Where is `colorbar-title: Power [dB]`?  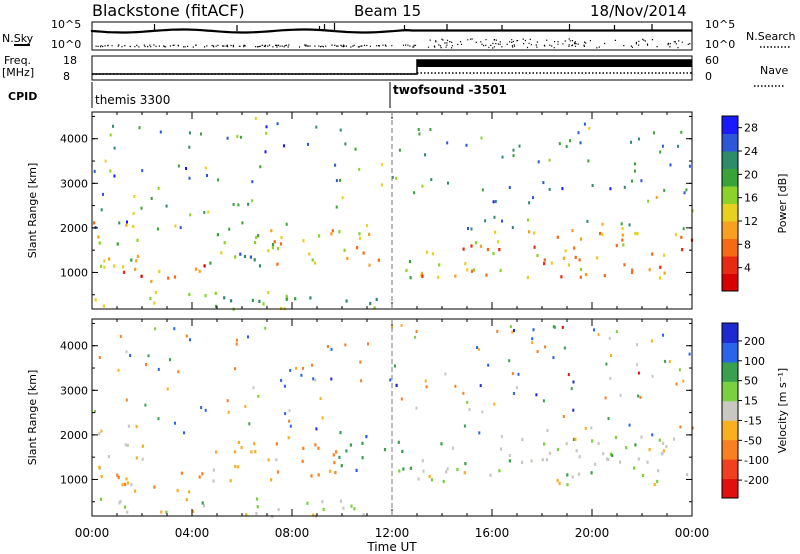 colorbar-title: Power [dB] is located at coordinates (782, 204).